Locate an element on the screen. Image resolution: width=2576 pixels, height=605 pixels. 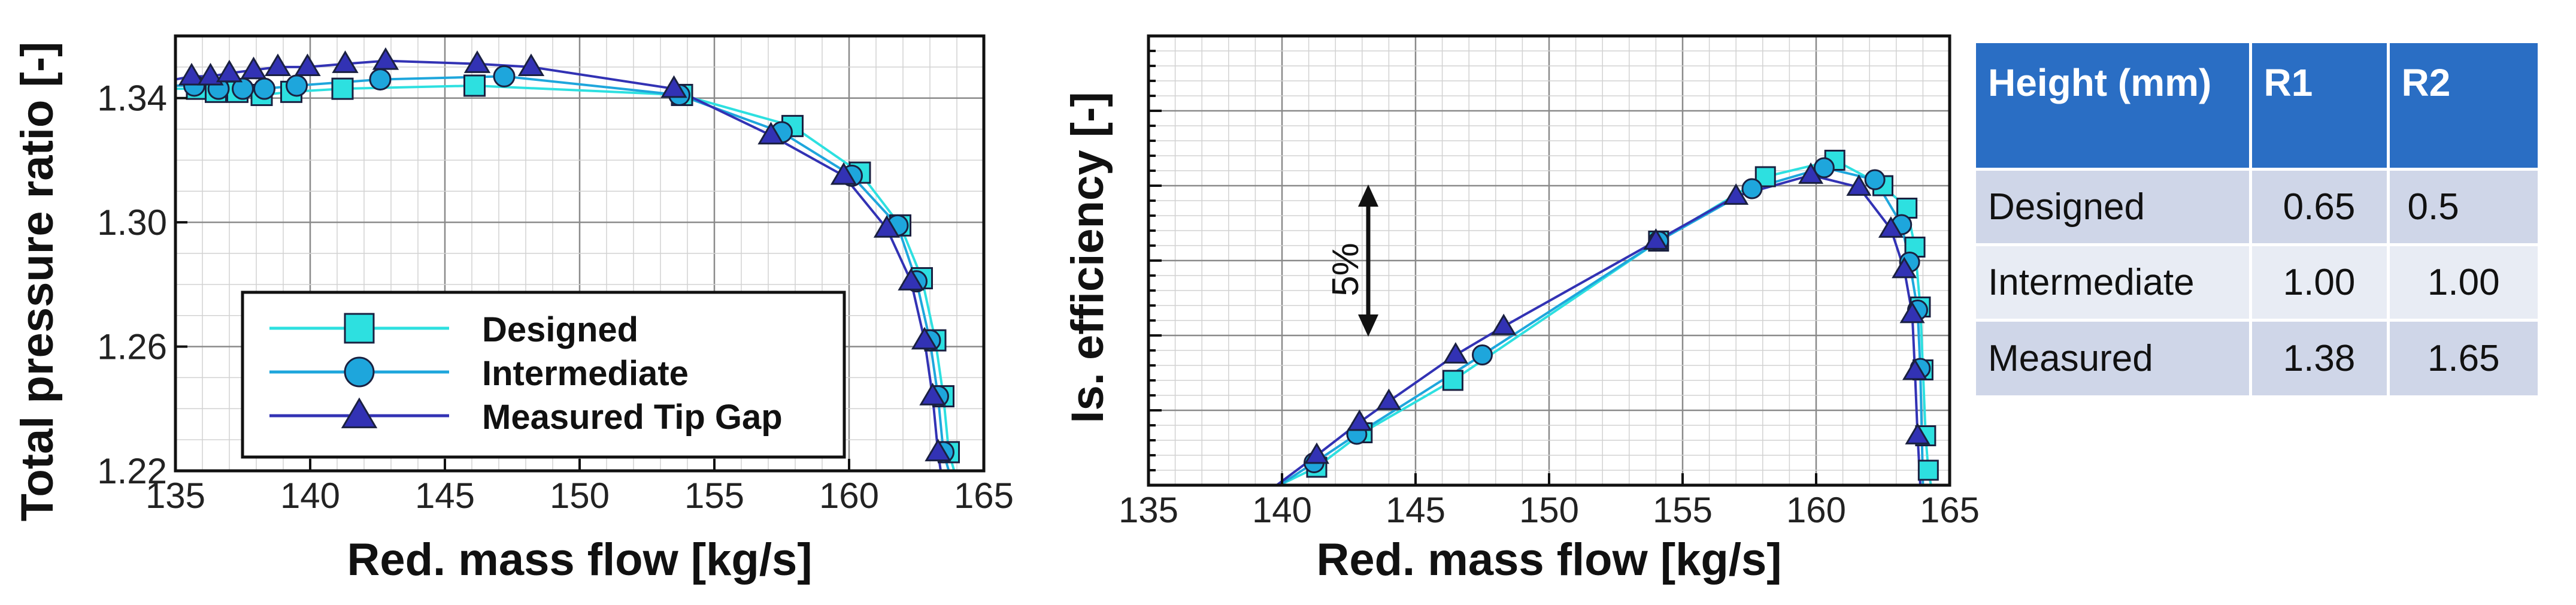
table-cell-r1: 1.38 is located at coordinates (2320, 356).